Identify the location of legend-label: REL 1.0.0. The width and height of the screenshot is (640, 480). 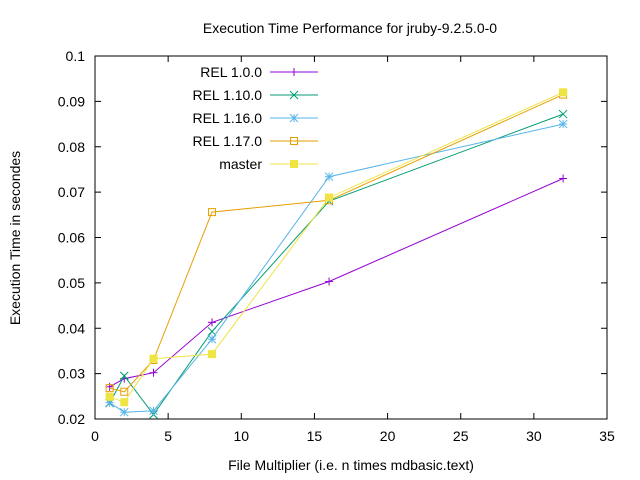
(231, 72).